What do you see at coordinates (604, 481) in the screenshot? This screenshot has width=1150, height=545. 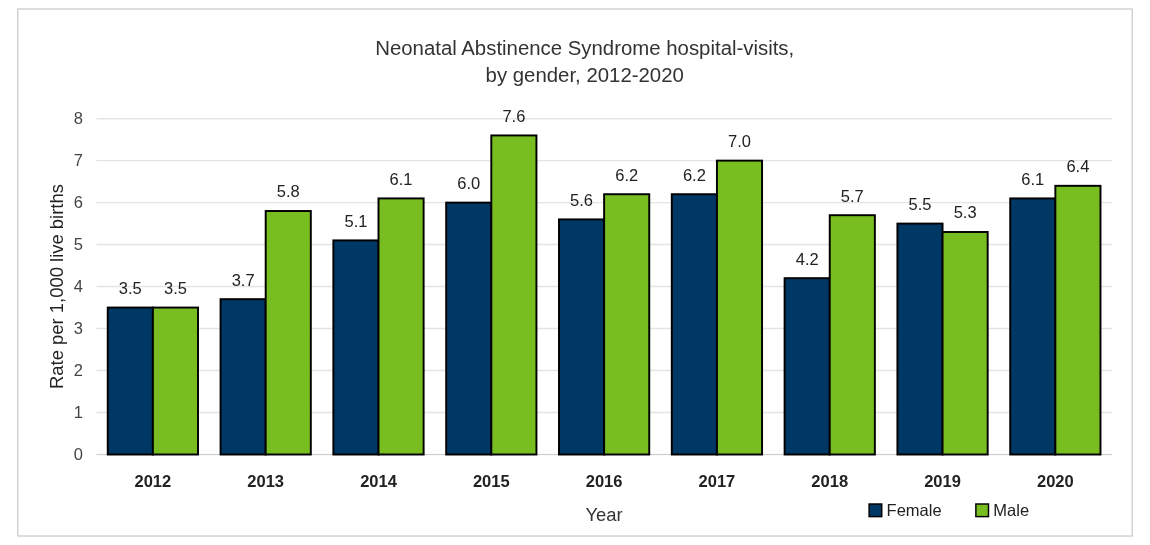 I see `x-tick-label: 2016` at bounding box center [604, 481].